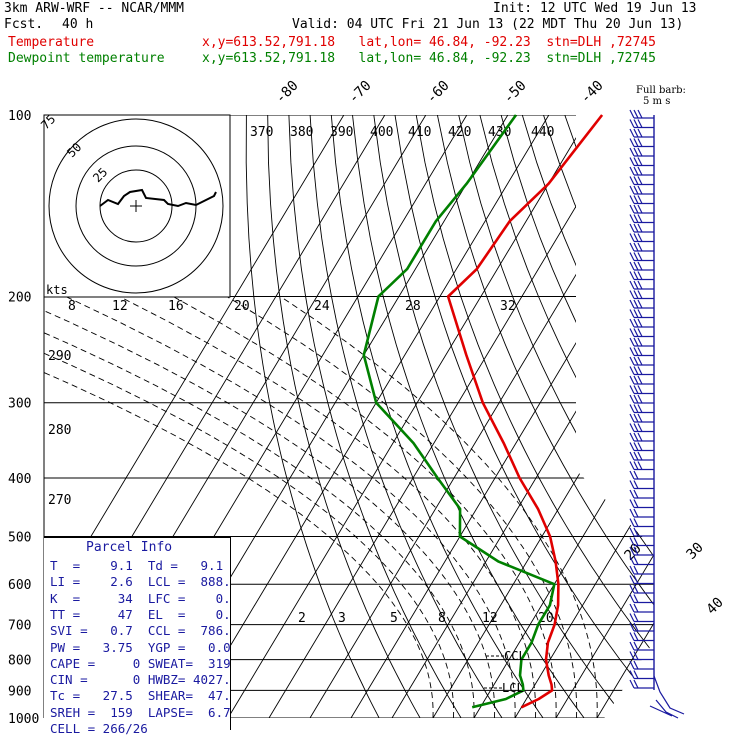  What do you see at coordinates (140, 696) in the screenshot?
I see `parcel-row: Tc = 27.5 SHEAR= 47.` at bounding box center [140, 696].